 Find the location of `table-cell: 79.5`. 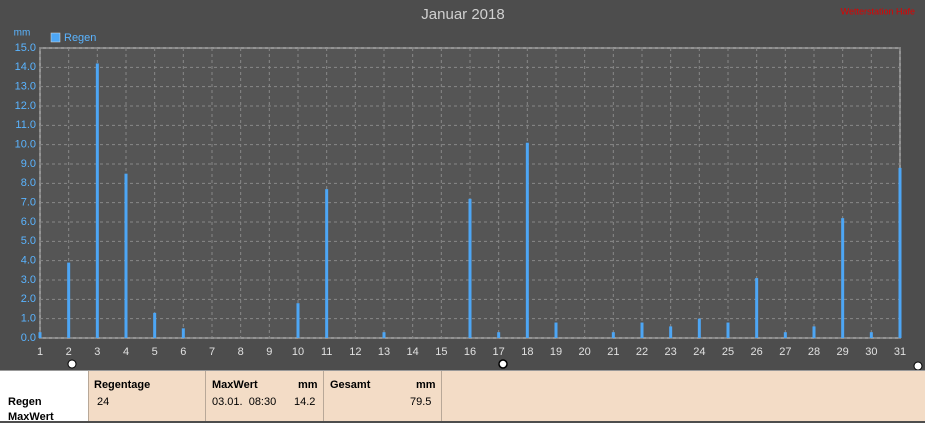

table-cell: 79.5 is located at coordinates (421, 402).